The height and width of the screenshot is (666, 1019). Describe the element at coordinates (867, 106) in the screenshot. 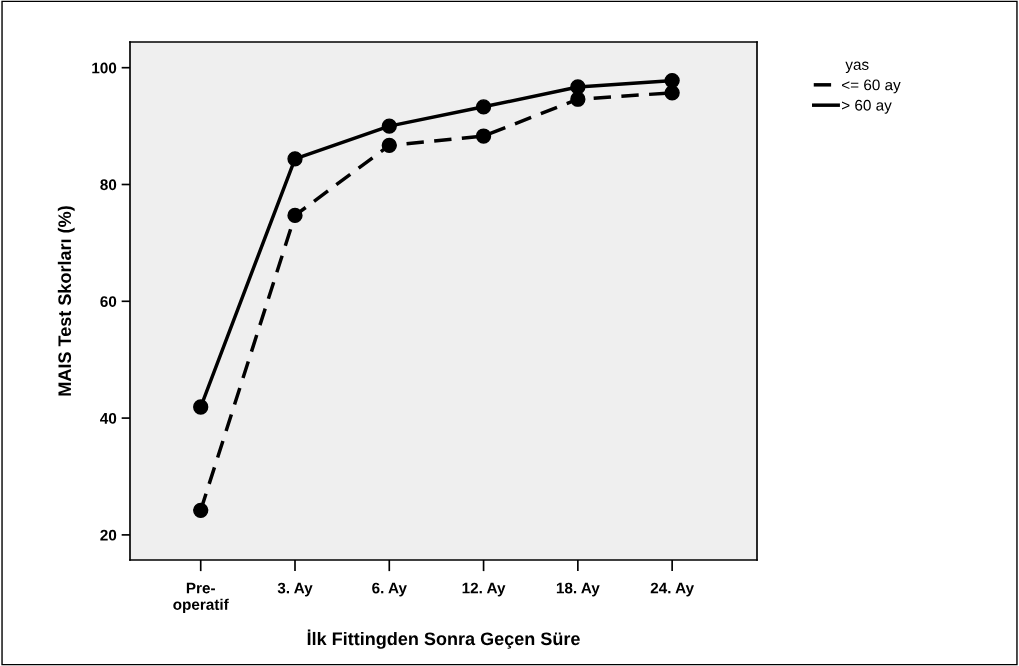

I see `legend-label: > 60 ay` at that location.